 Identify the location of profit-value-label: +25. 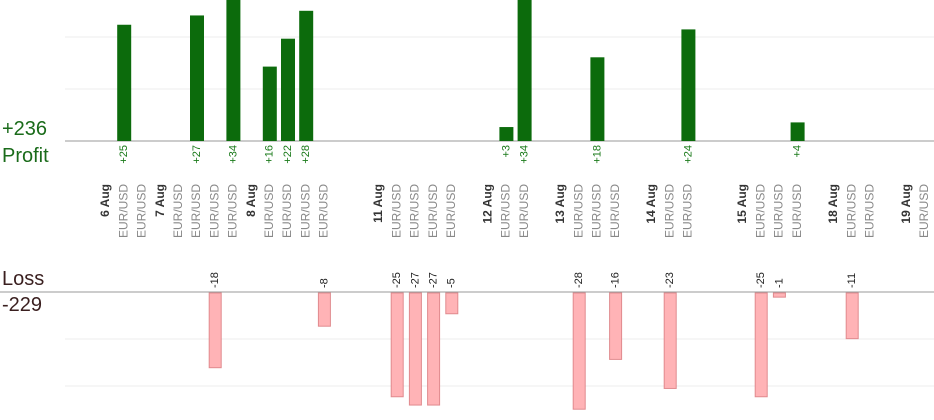
(124, 154).